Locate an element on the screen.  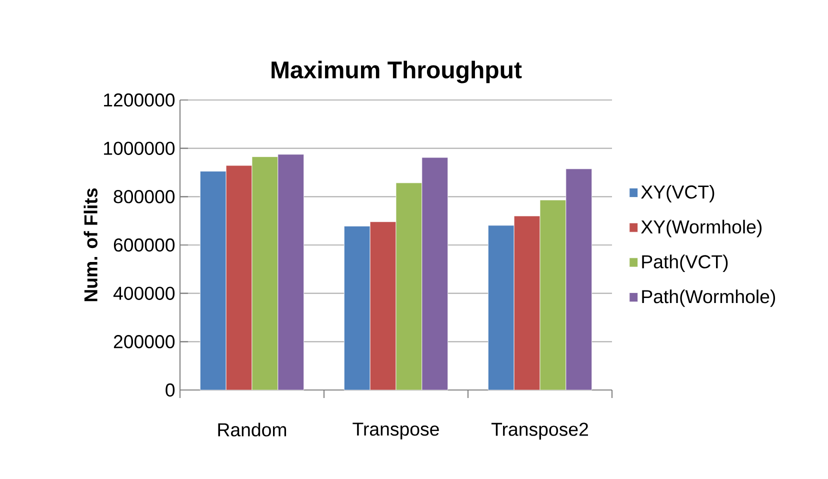
legend-label: Path(VCT) is located at coordinates (685, 263).